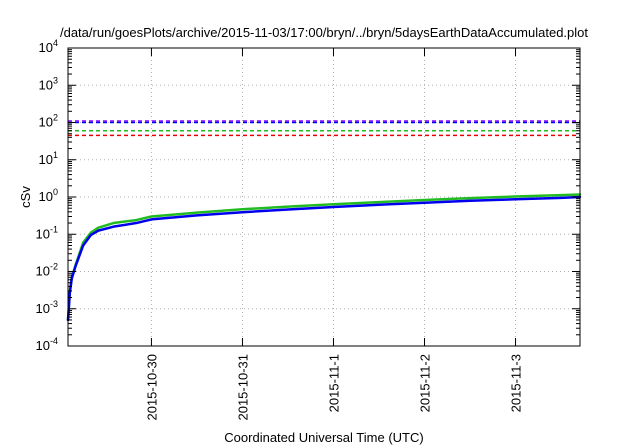 The image size is (640, 448). What do you see at coordinates (54, 341) in the screenshot?
I see `y-tick-exponent: -4` at bounding box center [54, 341].